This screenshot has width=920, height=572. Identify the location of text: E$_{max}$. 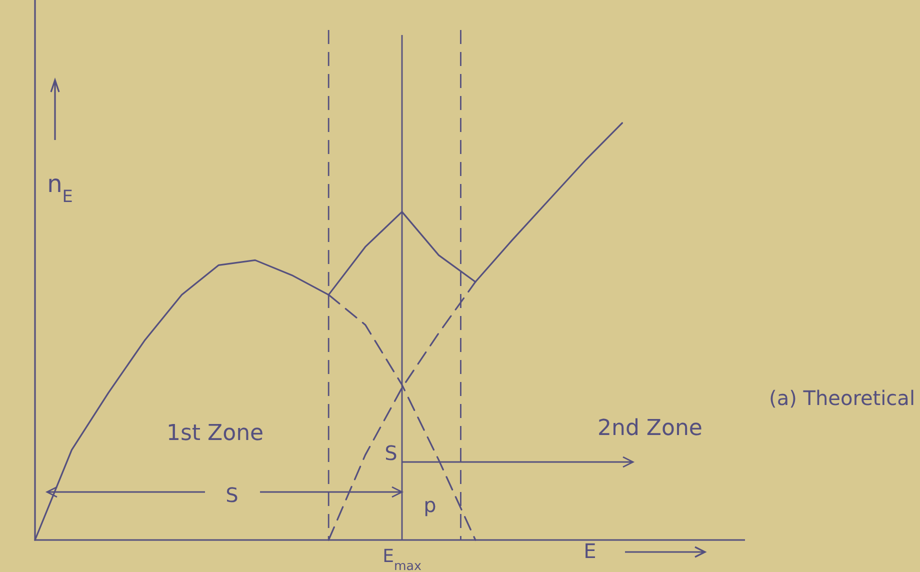
(402, 559).